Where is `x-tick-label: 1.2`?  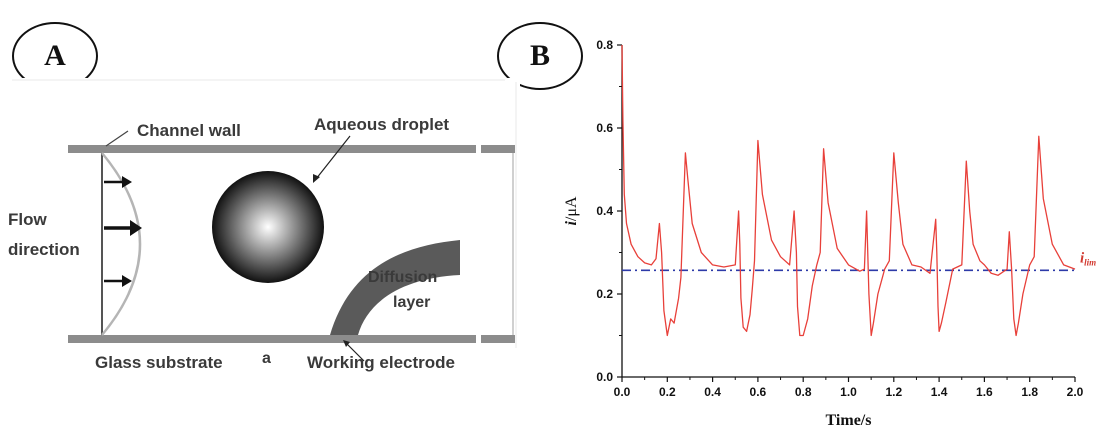 x-tick-label: 1.2 is located at coordinates (893, 392).